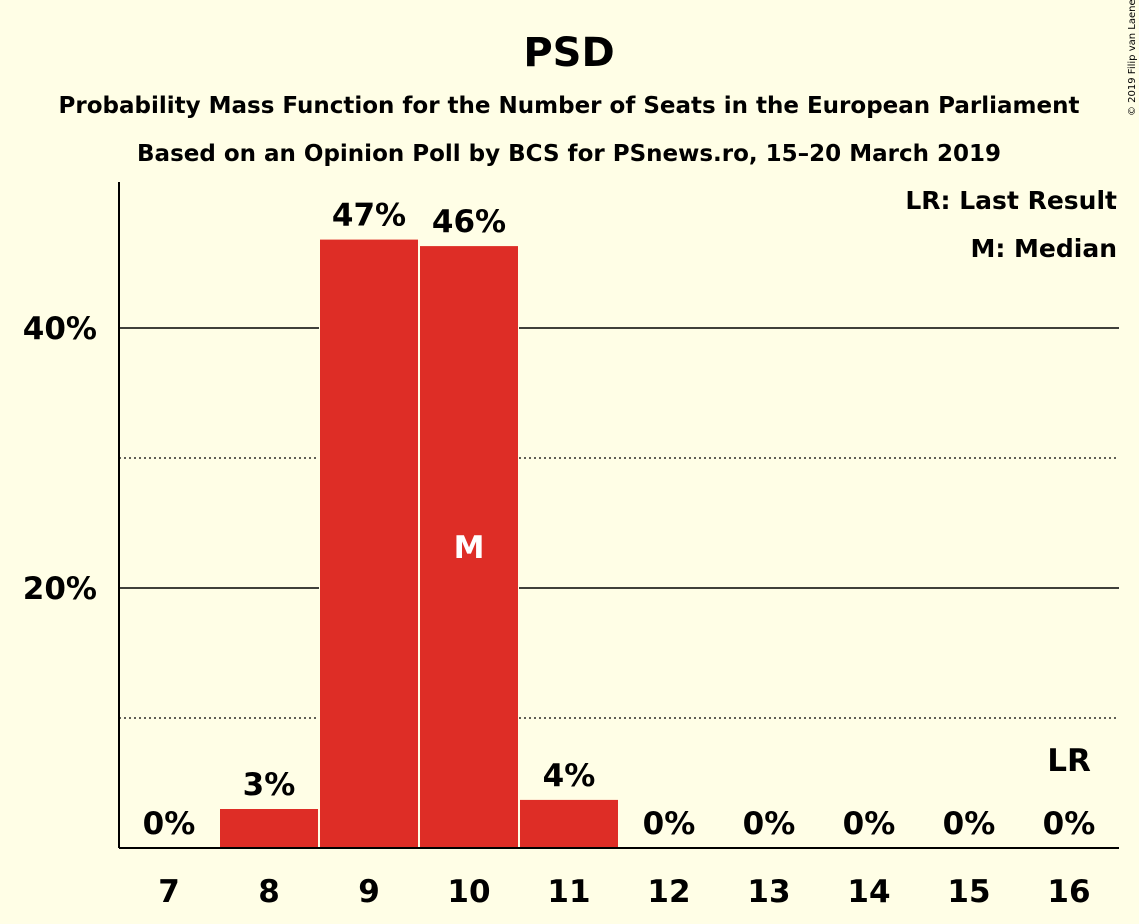 Image resolution: width=1139 pixels, height=924 pixels. Describe the element at coordinates (968, 892) in the screenshot. I see `x-tick-label: 15` at that location.